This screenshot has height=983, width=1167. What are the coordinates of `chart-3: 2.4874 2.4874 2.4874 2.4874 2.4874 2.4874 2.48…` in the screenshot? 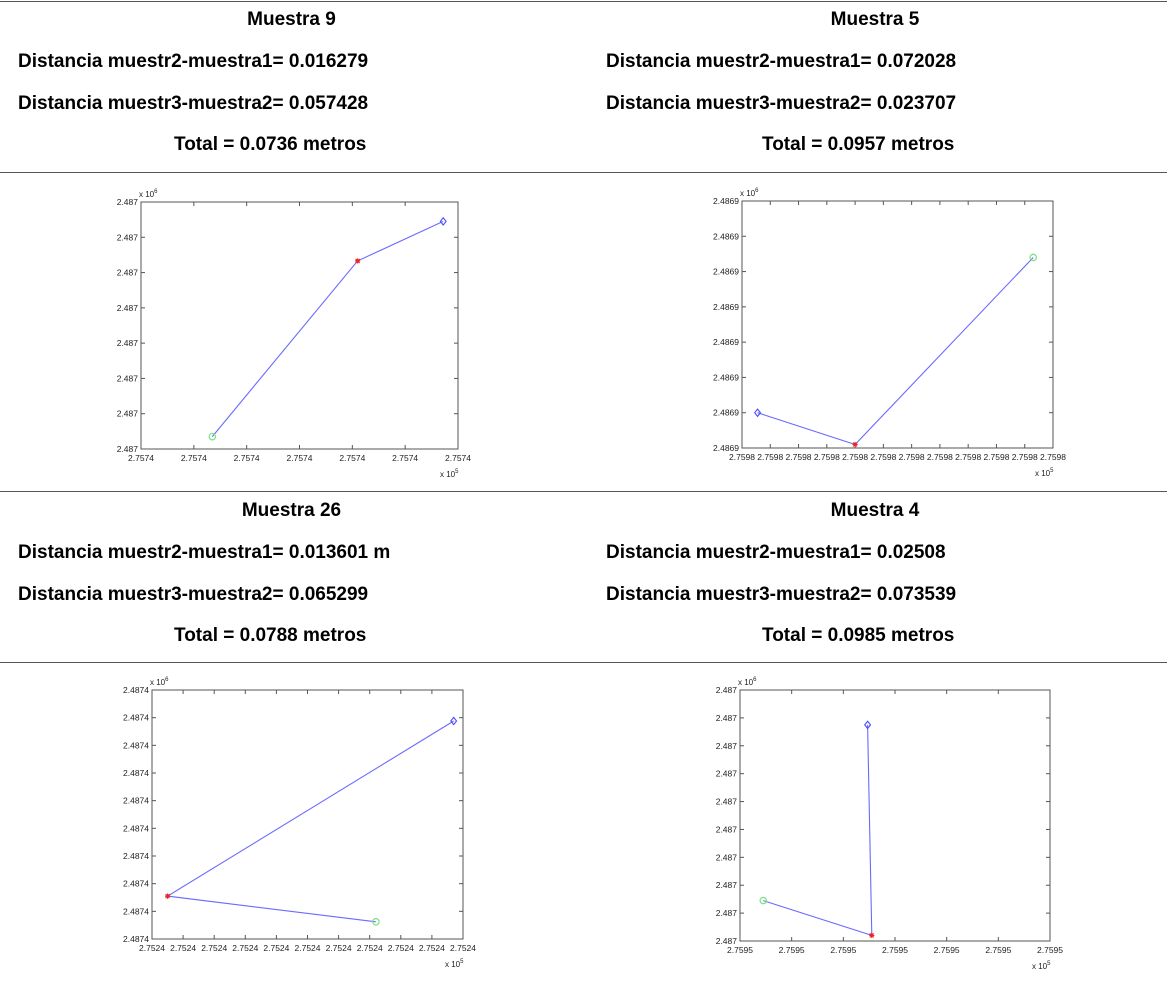 It's located at (299, 823).